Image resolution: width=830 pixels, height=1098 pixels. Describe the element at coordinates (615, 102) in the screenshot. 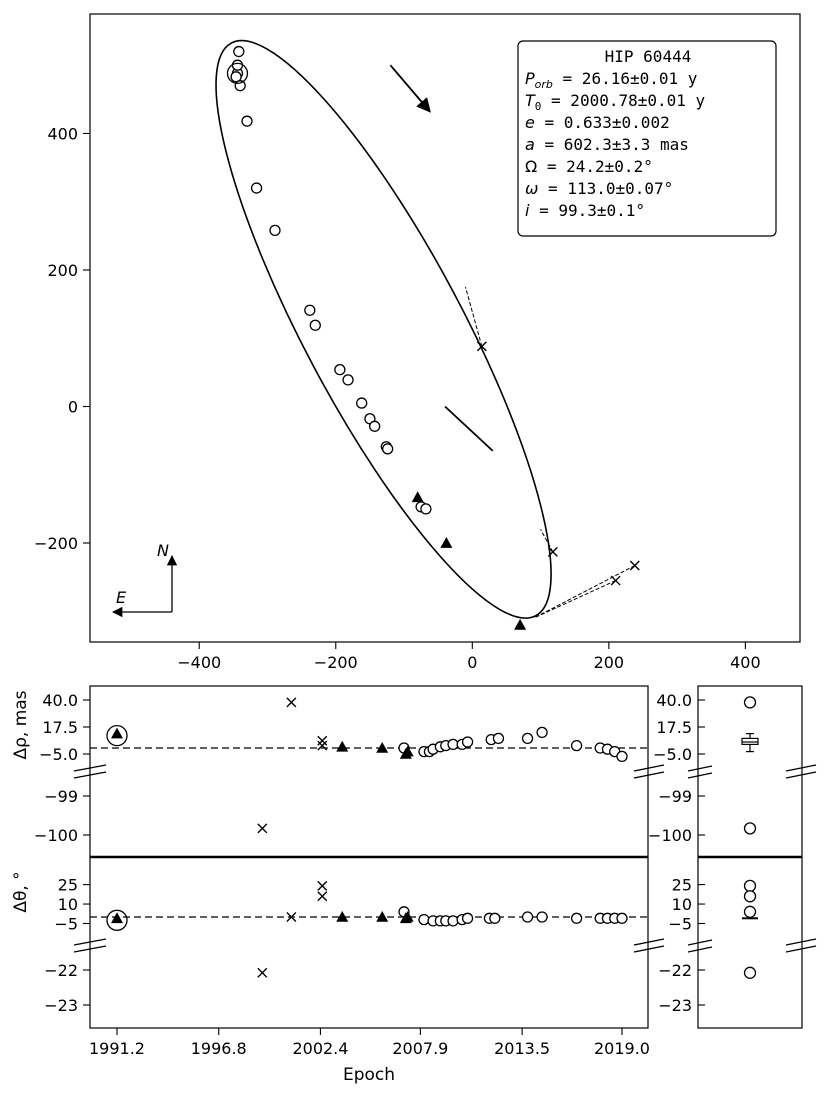

I see `box-line-t0: T0 = 2000.78±0.01 y` at that location.